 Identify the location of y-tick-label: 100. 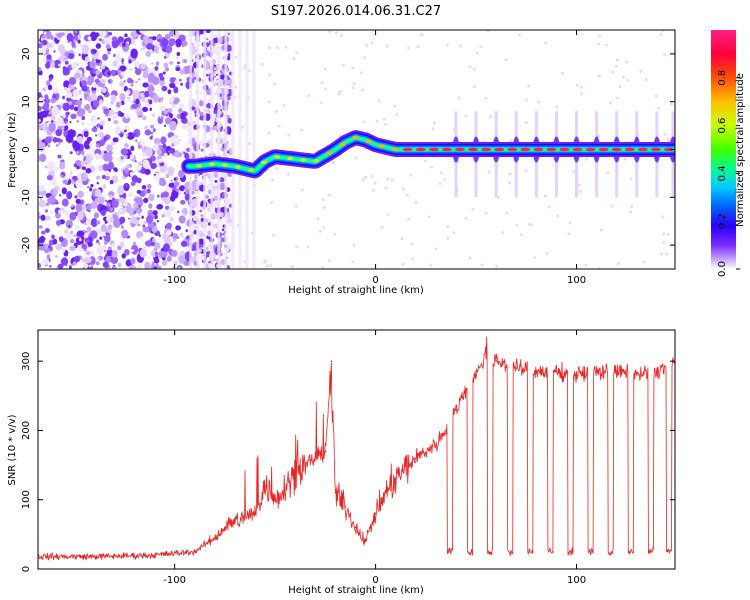
(26, 499).